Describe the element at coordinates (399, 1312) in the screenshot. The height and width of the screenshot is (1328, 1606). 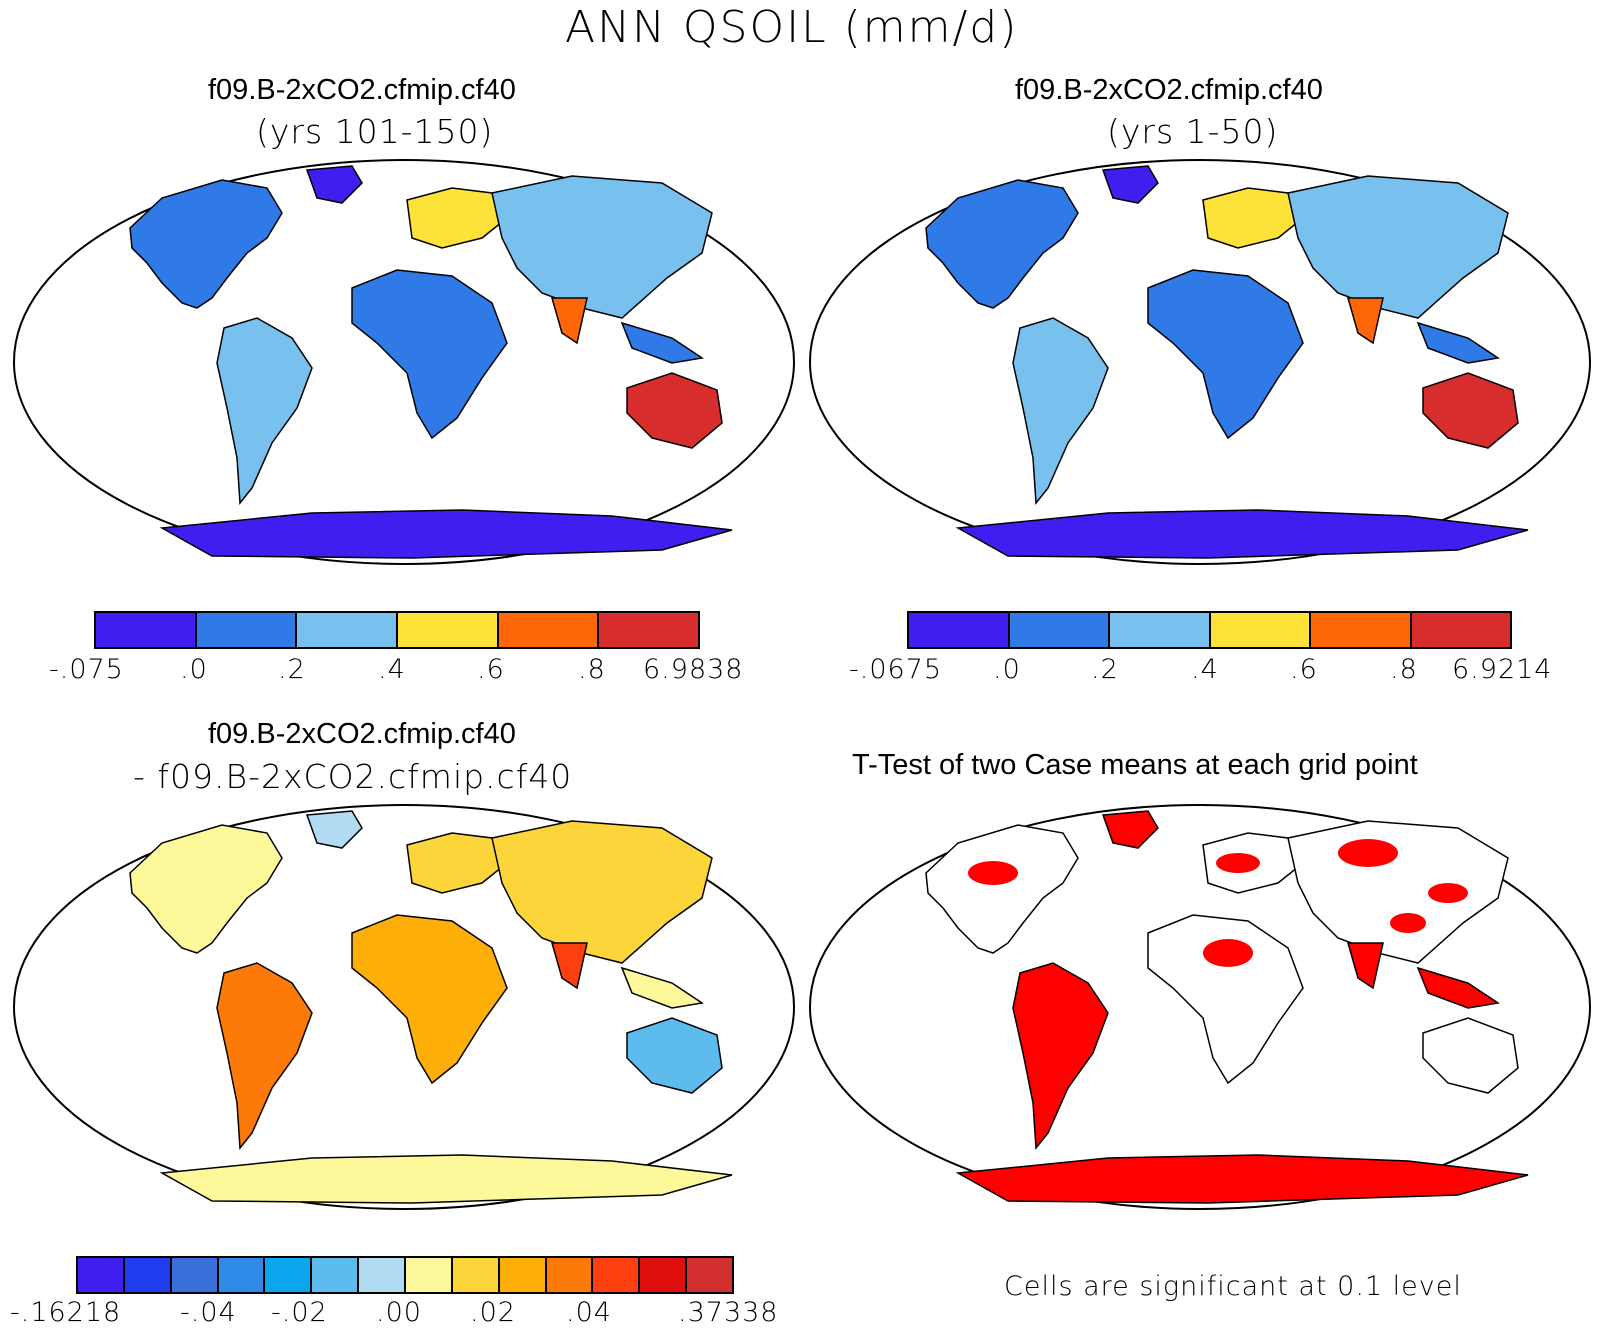
I see `tick-label: .00` at that location.